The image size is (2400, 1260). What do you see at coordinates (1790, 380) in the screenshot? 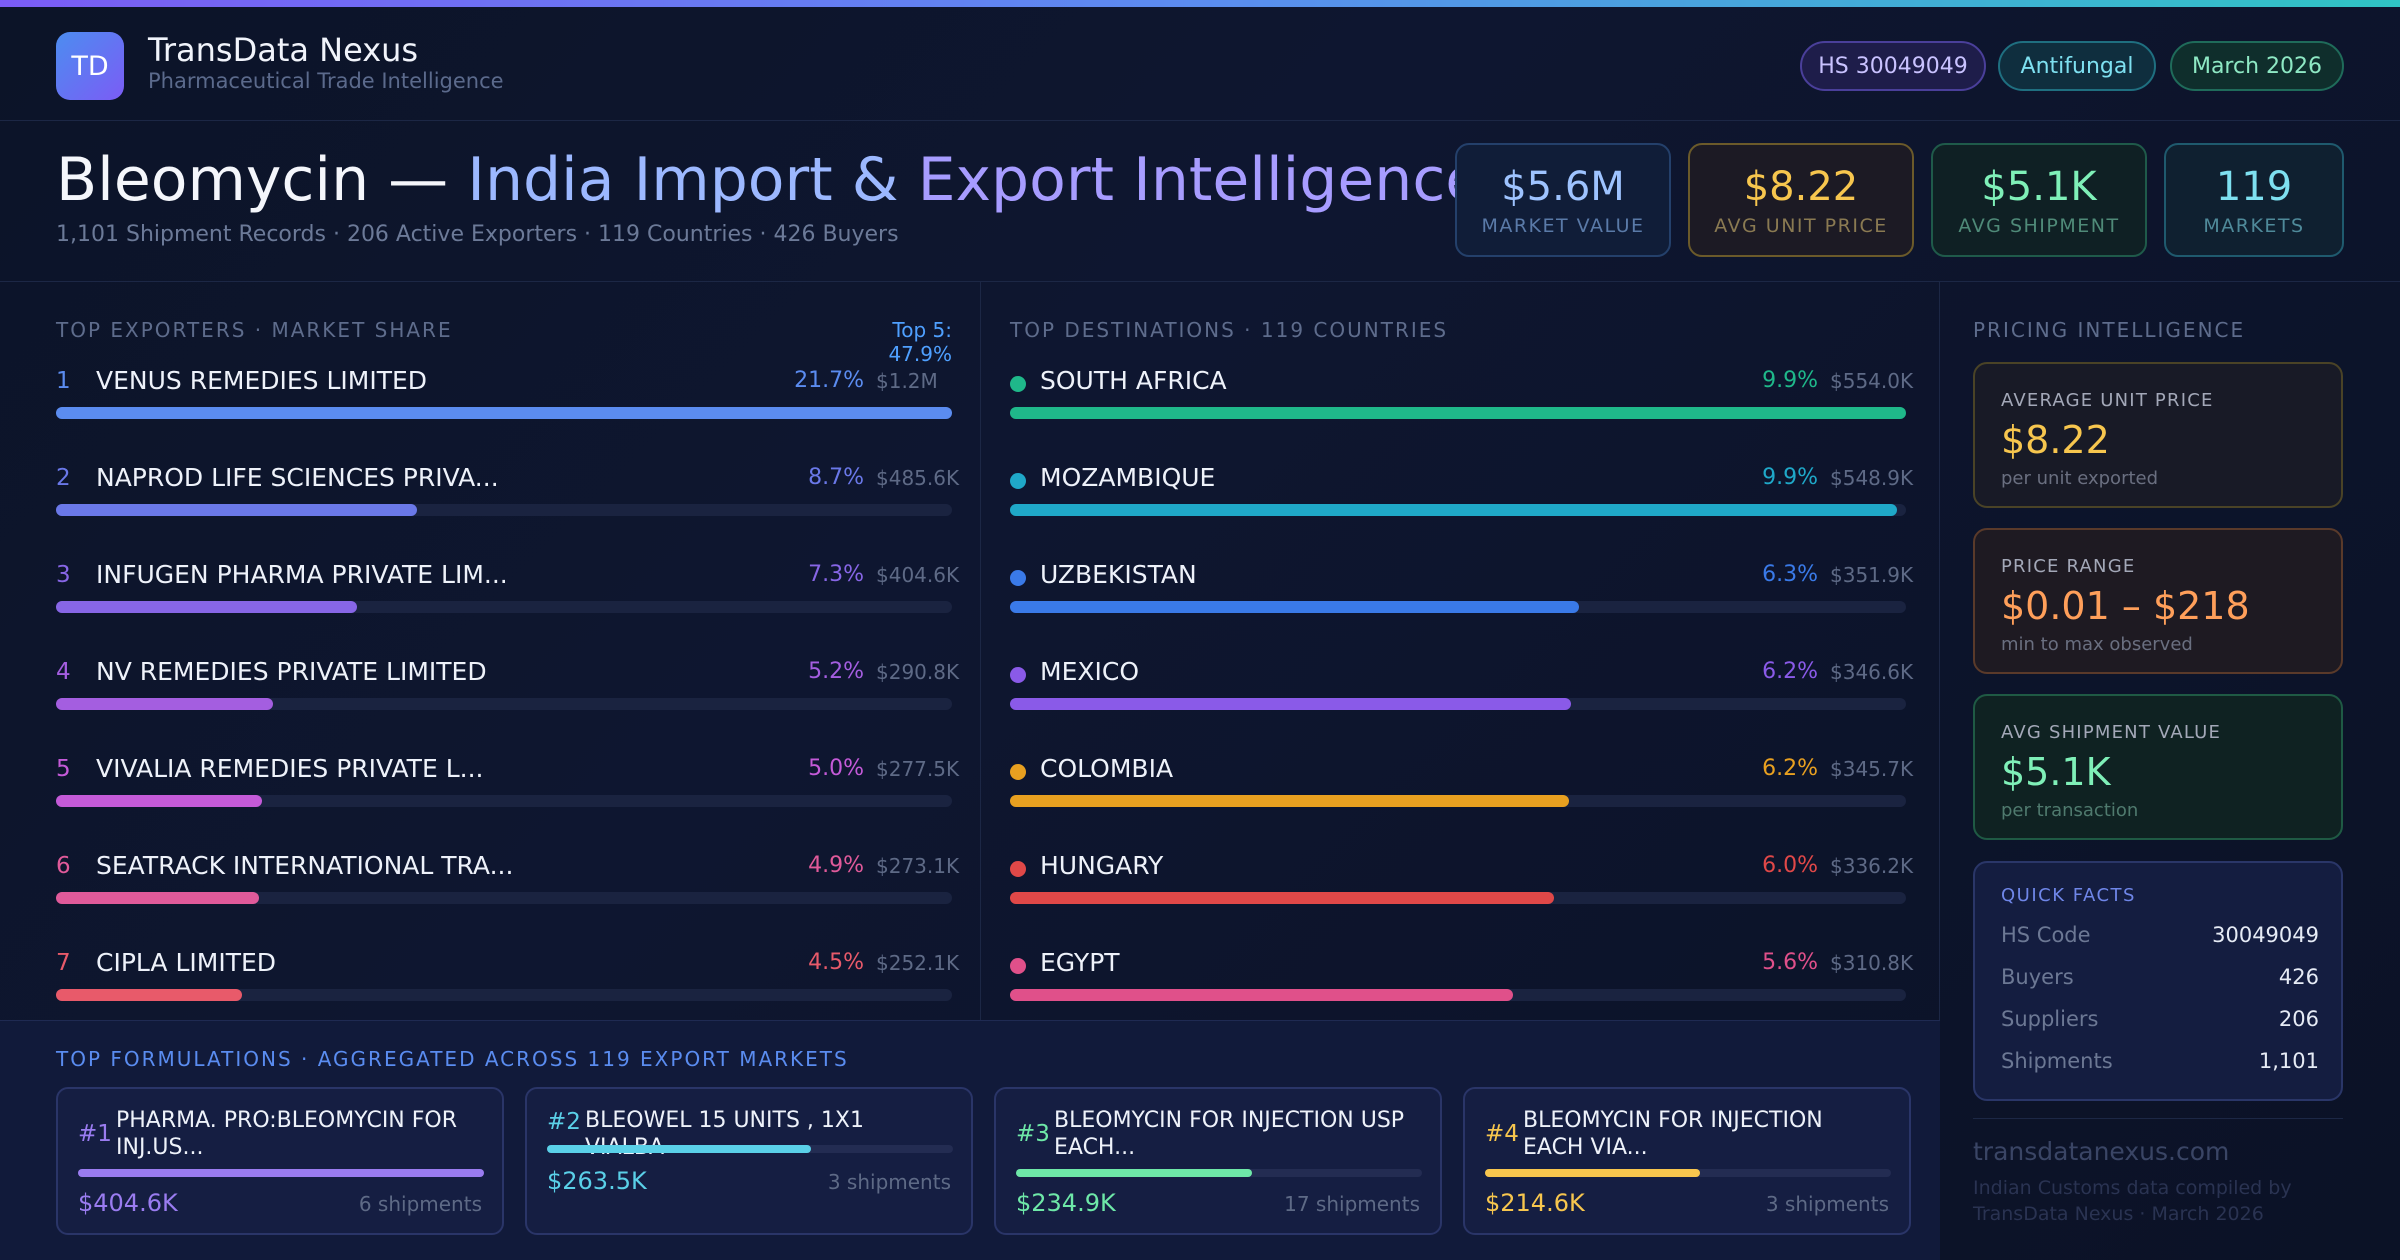
I see `destination-share: 9.9%` at bounding box center [1790, 380].